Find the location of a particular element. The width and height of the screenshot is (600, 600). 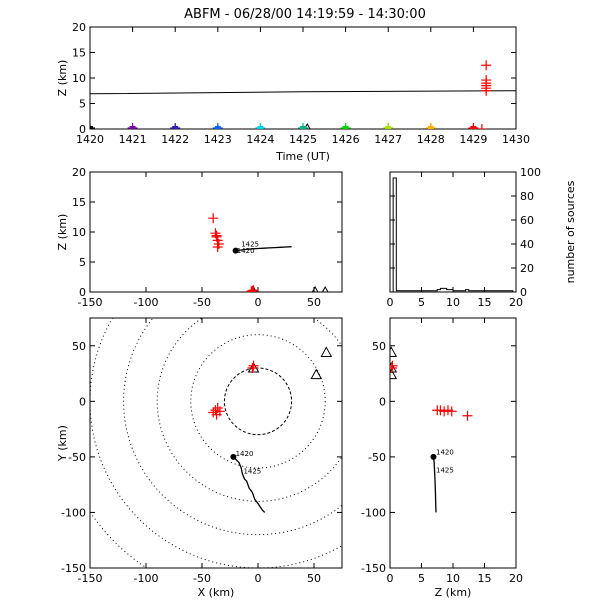

zy_view-track is located at coordinates (434, 484).